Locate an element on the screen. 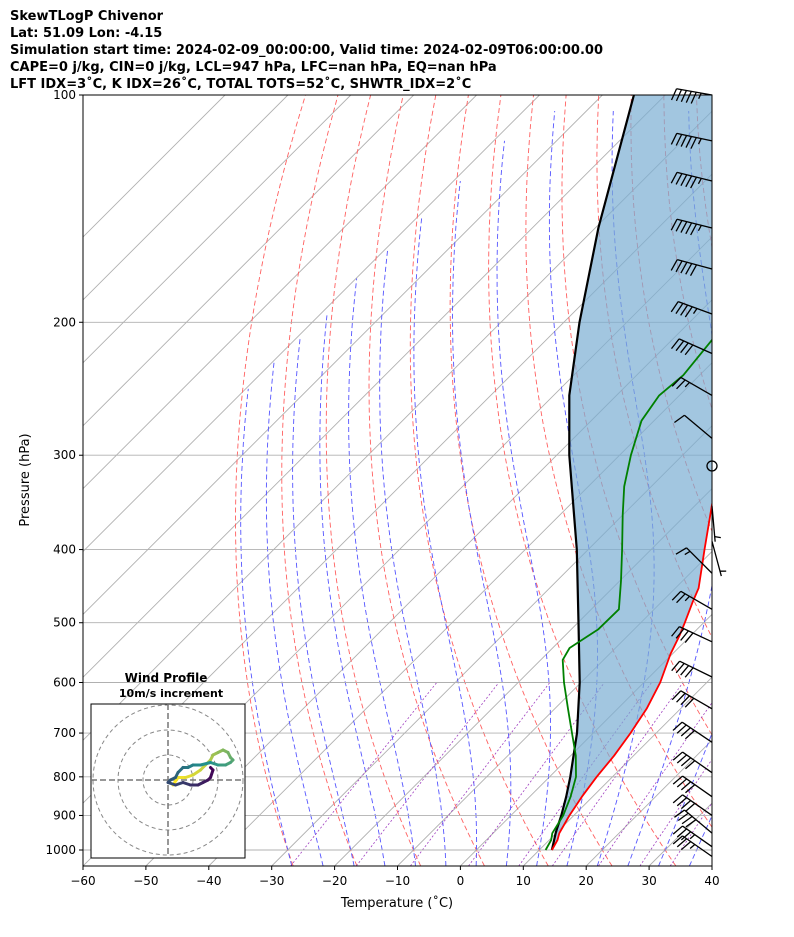  y-tick-label: 900 is located at coordinates (64, 815).